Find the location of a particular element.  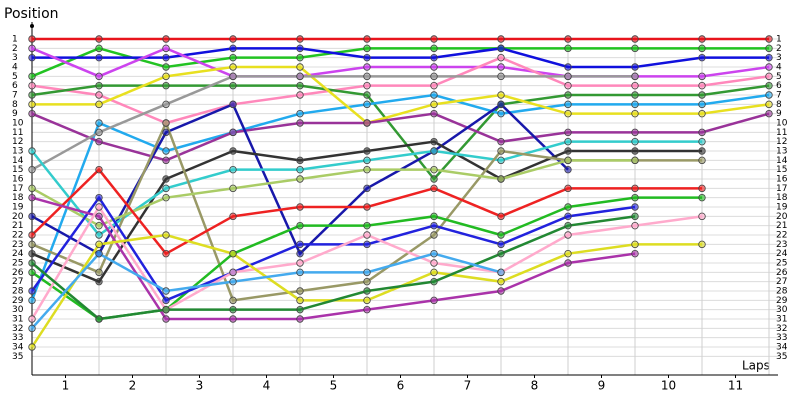

y-tick-label-right: 5 is located at coordinates (779, 77).